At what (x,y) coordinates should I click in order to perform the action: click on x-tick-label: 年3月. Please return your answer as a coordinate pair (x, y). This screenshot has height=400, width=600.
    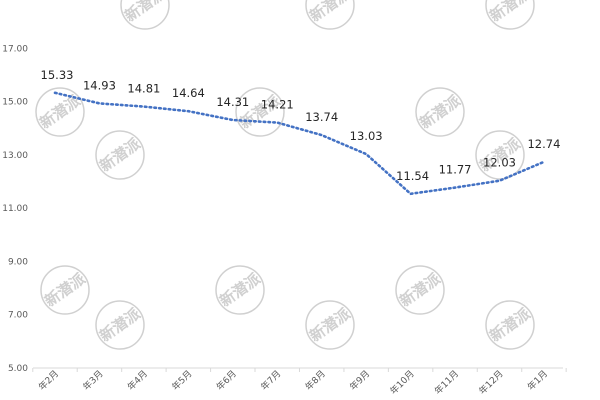
    Looking at the image, I should click on (92, 380).